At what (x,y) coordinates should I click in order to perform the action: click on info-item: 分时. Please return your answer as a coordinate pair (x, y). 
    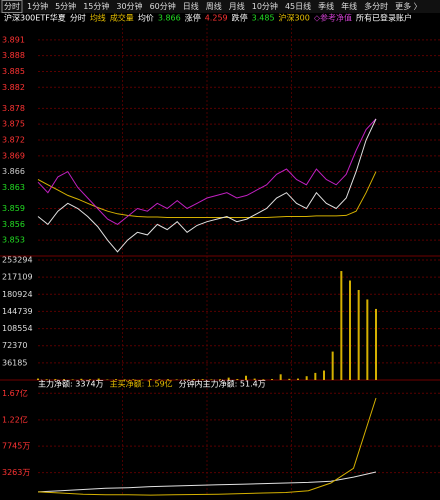
    Looking at the image, I should click on (78, 18).